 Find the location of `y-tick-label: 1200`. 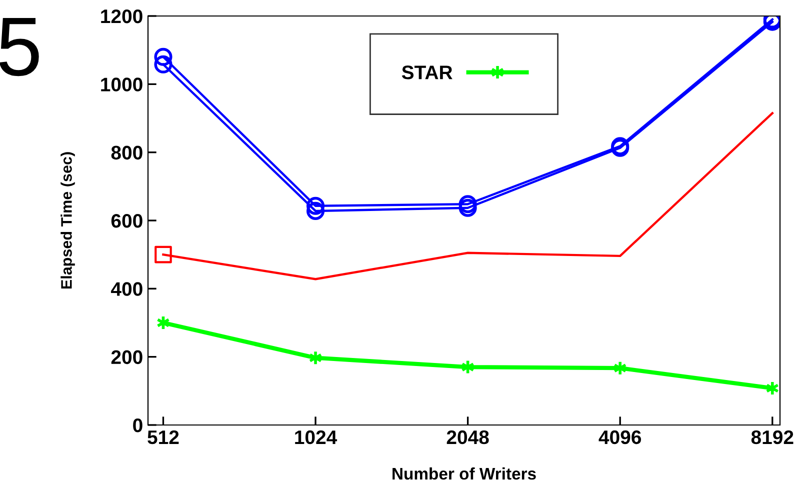

y-tick-label: 1200 is located at coordinates (121, 16).